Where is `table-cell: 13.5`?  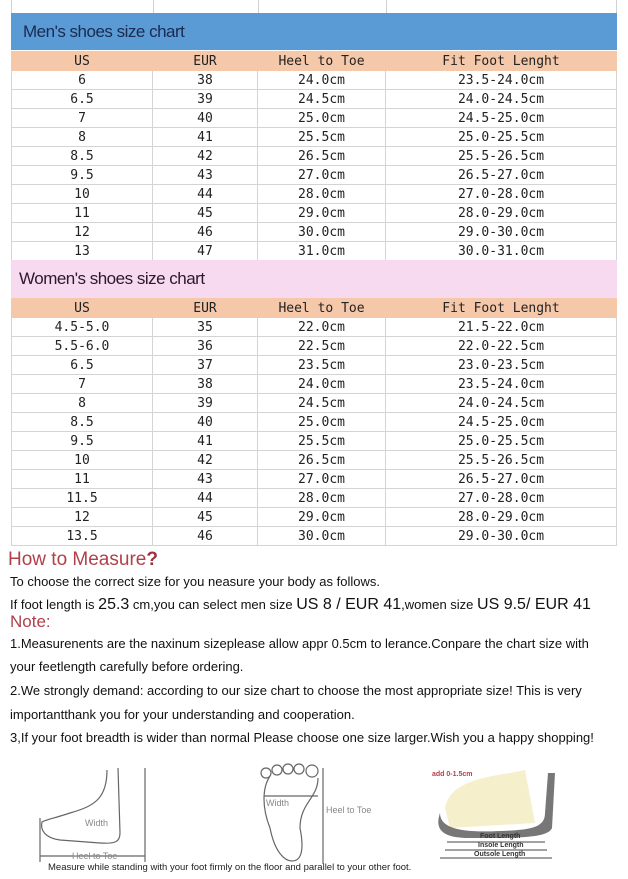
table-cell: 13.5 is located at coordinates (82, 536).